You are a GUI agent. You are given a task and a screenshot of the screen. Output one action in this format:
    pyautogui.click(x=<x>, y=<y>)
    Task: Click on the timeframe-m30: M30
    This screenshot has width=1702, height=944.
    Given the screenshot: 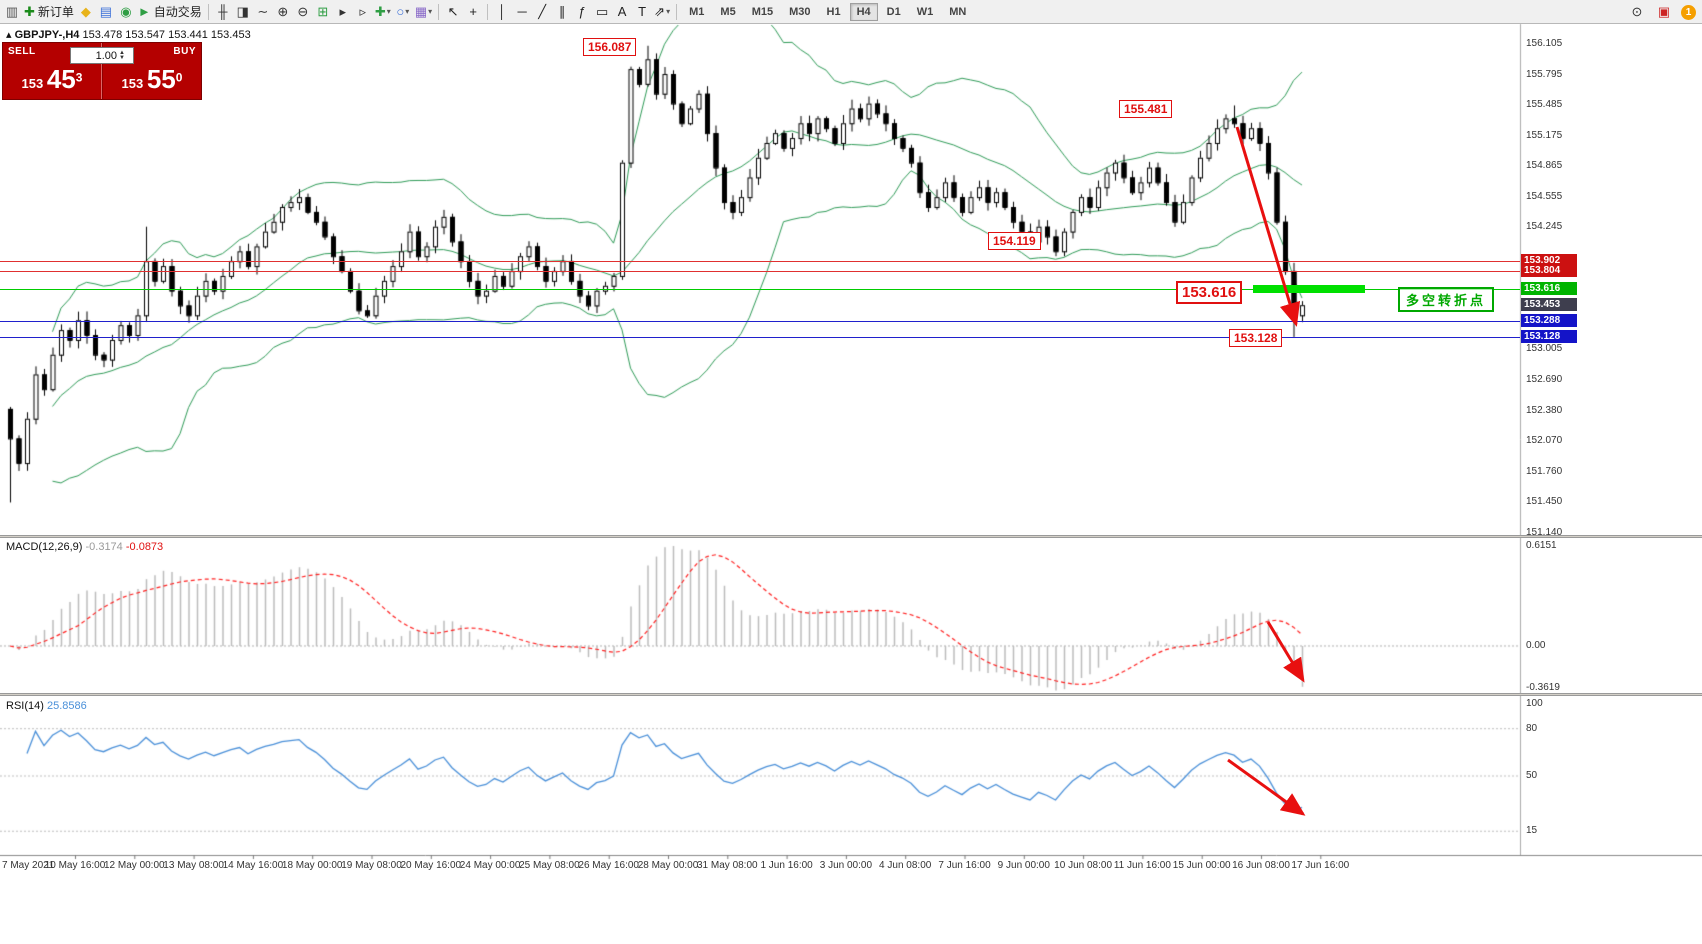 What is the action you would take?
    pyautogui.click(x=800, y=11)
    